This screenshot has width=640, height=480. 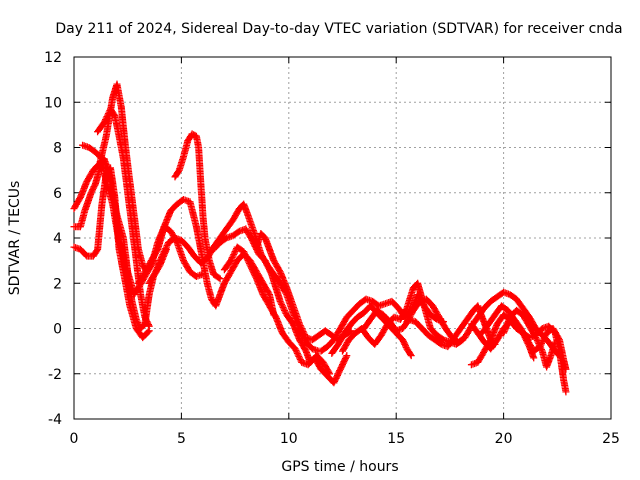 What do you see at coordinates (289, 439) in the screenshot?
I see `x-tick-label: 10` at bounding box center [289, 439].